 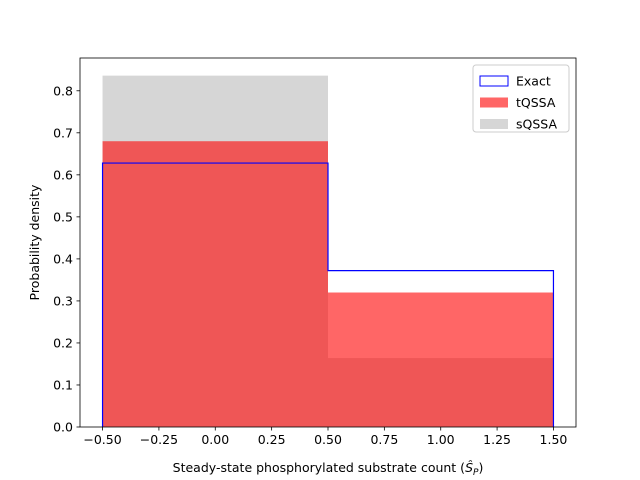 I want to click on y-tick-label: 0.2, so click(x=63, y=342).